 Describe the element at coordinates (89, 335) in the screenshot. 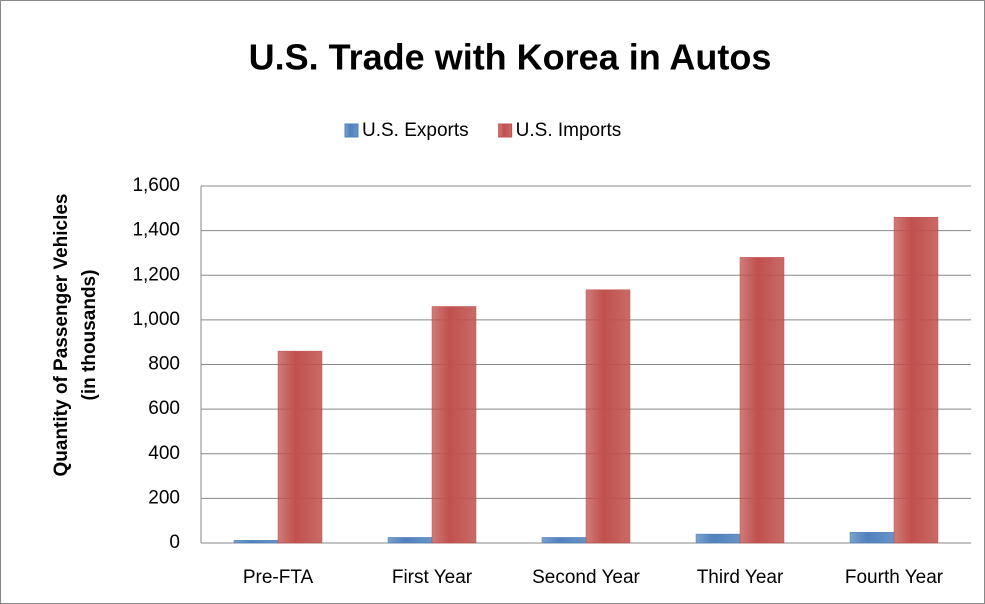

I see `y-axis-label: (in thousands)` at that location.